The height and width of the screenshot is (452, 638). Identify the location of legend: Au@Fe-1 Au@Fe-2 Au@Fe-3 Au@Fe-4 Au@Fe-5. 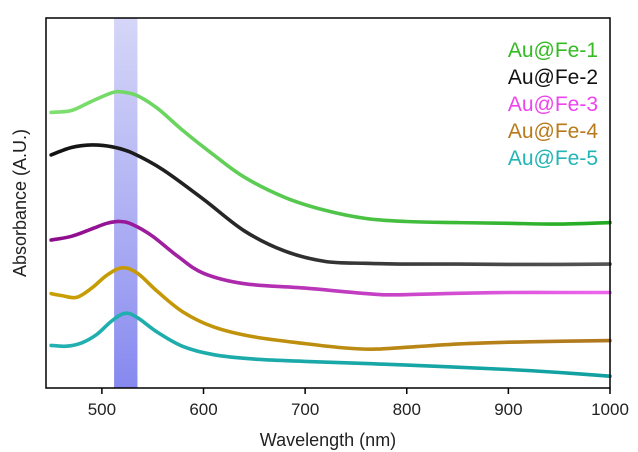
(553, 104).